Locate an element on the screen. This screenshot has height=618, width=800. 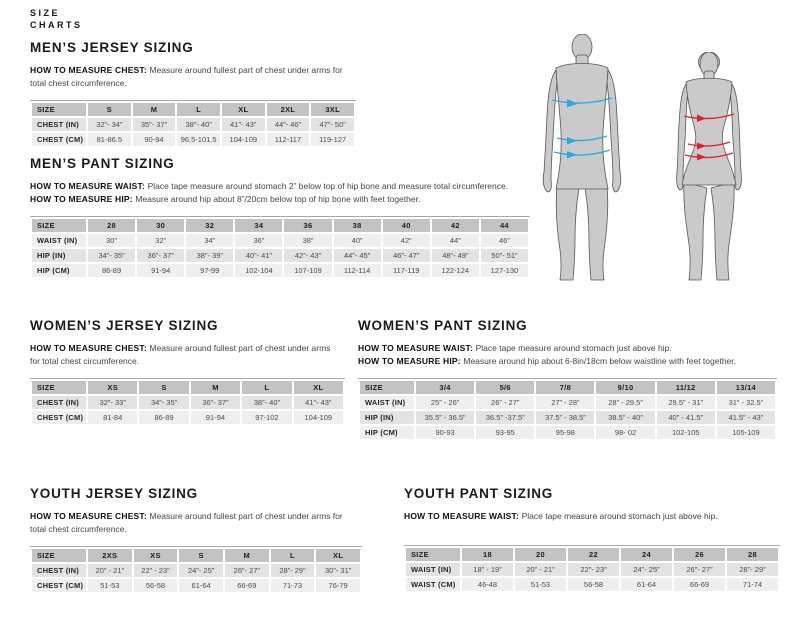
table-cell: 41.5” - 43” is located at coordinates (745, 418).